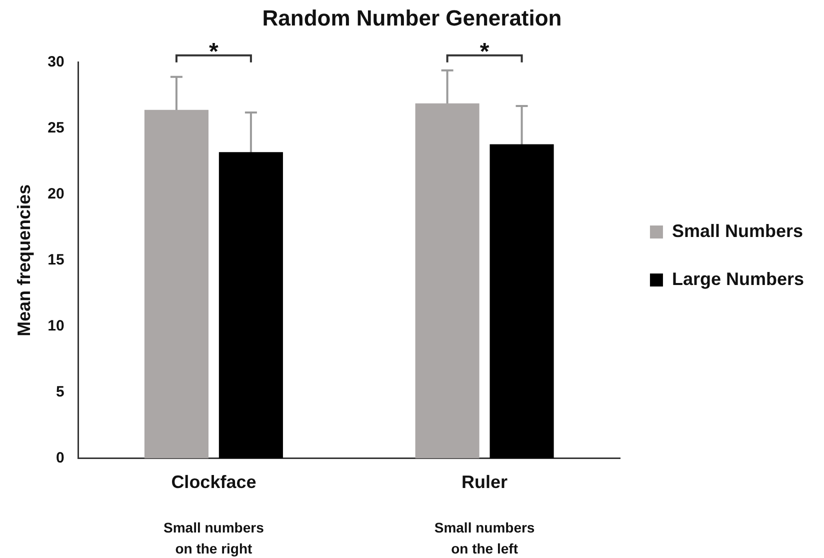 This screenshot has height=558, width=824. I want to click on y-tick-label: 10, so click(56, 326).